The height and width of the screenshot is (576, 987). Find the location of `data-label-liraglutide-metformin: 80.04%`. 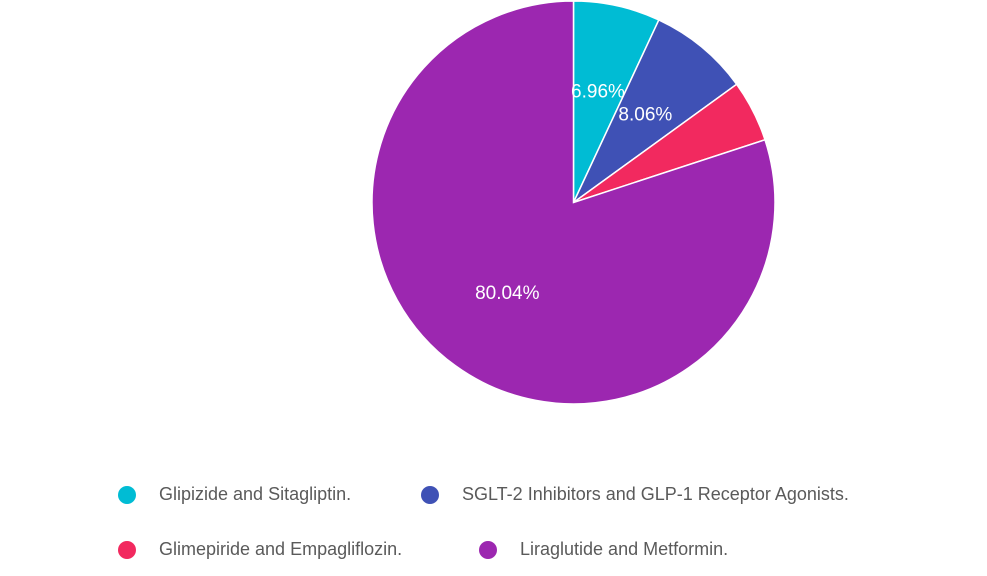

data-label-liraglutide-metformin: 80.04% is located at coordinates (507, 293).